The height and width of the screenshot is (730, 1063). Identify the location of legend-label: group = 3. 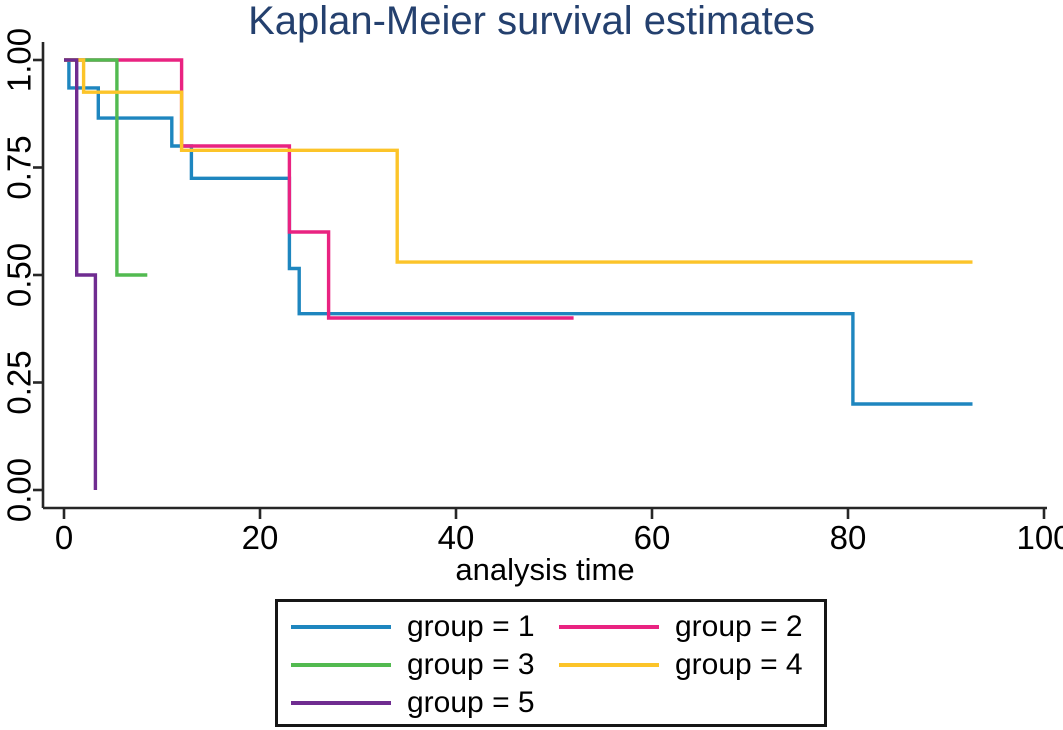
(471, 664).